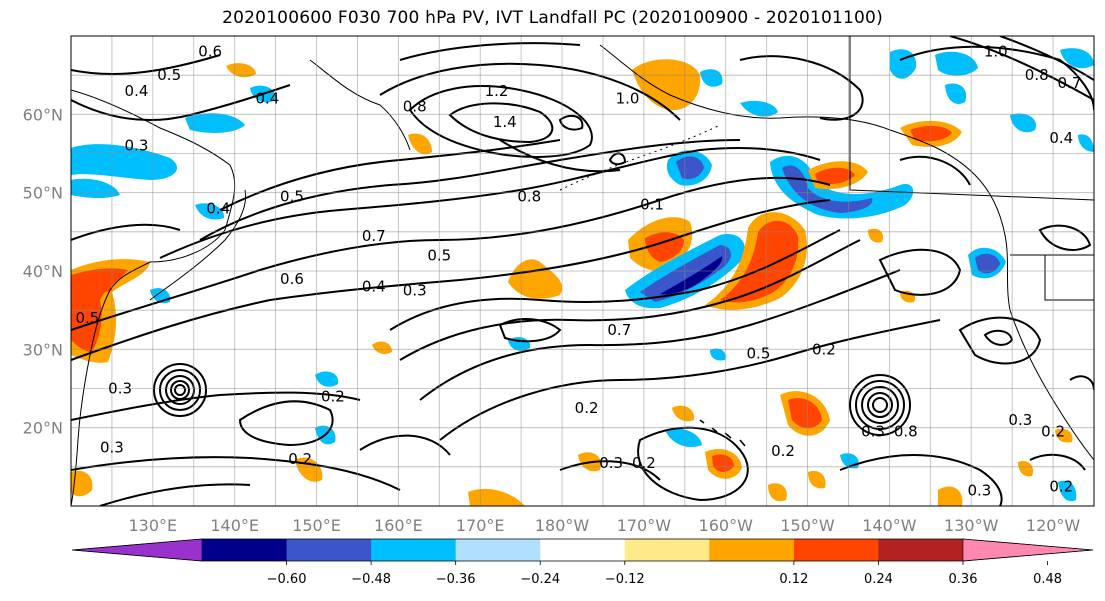  I want to click on colorbar-tick-label: 0.48, so click(1047, 579).